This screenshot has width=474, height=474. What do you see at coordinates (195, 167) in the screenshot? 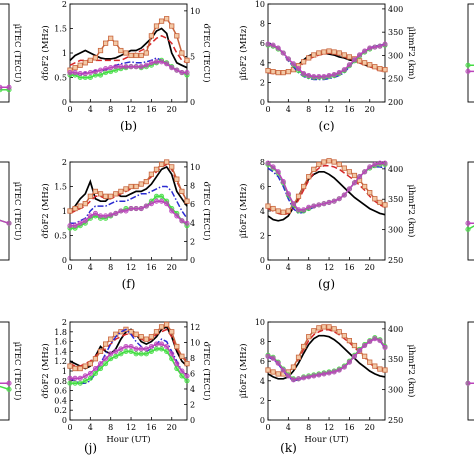
I see `y2-tick-label: 10` at bounding box center [195, 167].